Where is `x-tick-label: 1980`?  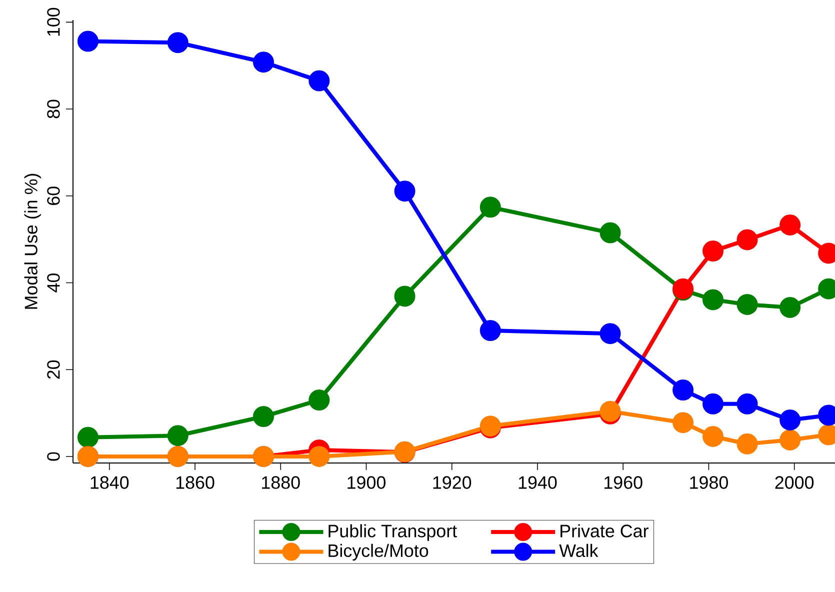 x-tick-label: 1980 is located at coordinates (709, 482).